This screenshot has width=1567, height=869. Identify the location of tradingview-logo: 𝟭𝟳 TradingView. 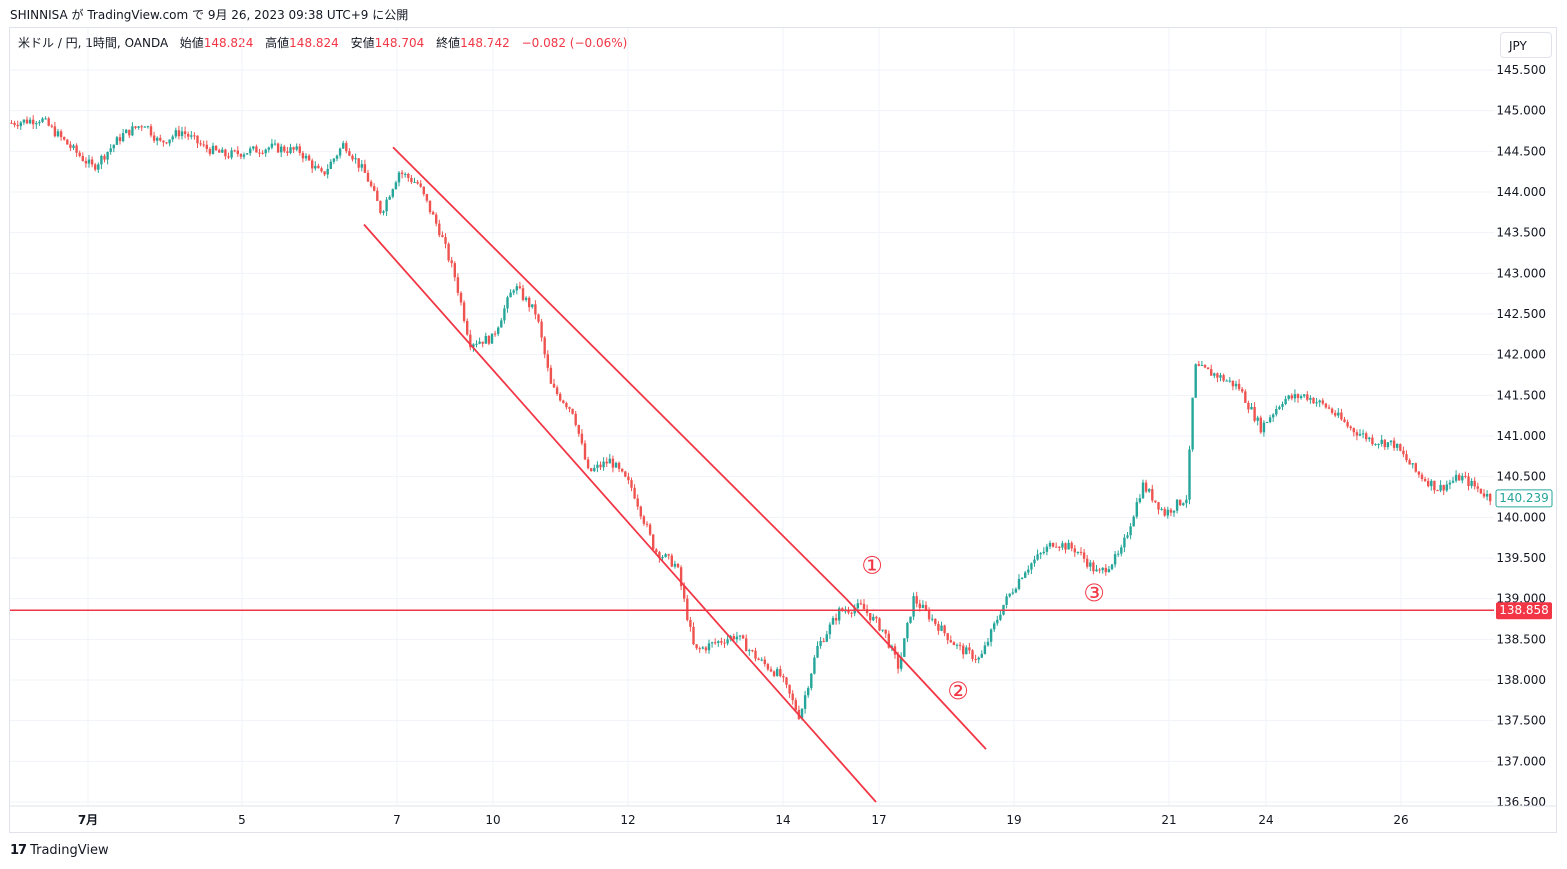
(59, 850).